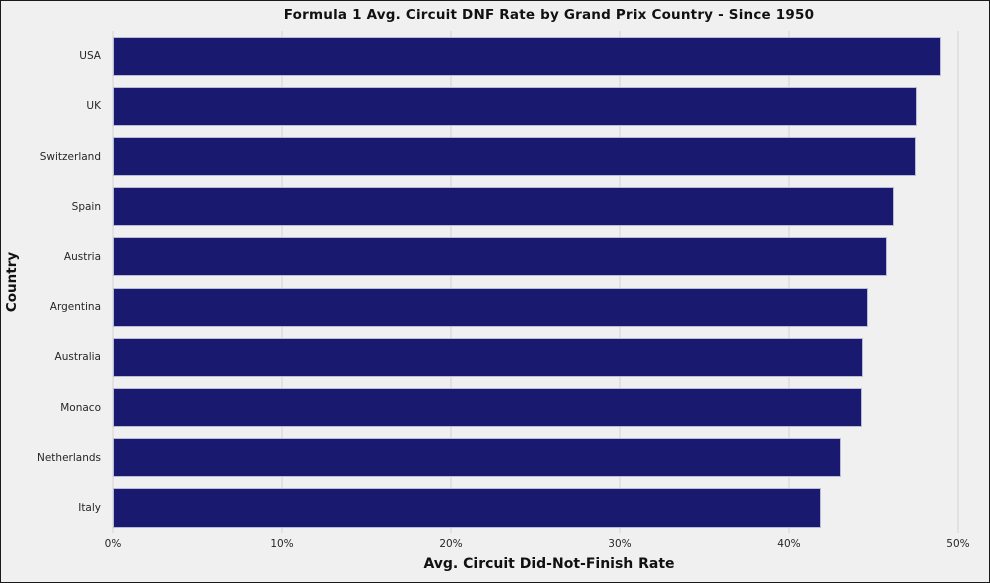 Image resolution: width=990 pixels, height=583 pixels. What do you see at coordinates (500, 257) in the screenshot?
I see `bar-austria` at bounding box center [500, 257].